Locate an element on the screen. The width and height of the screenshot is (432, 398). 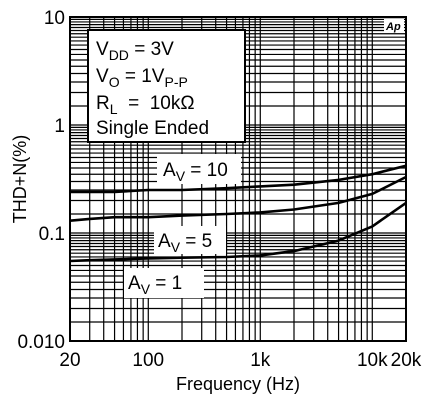
series-label-av10: AV = 10 is located at coordinates (199, 169).